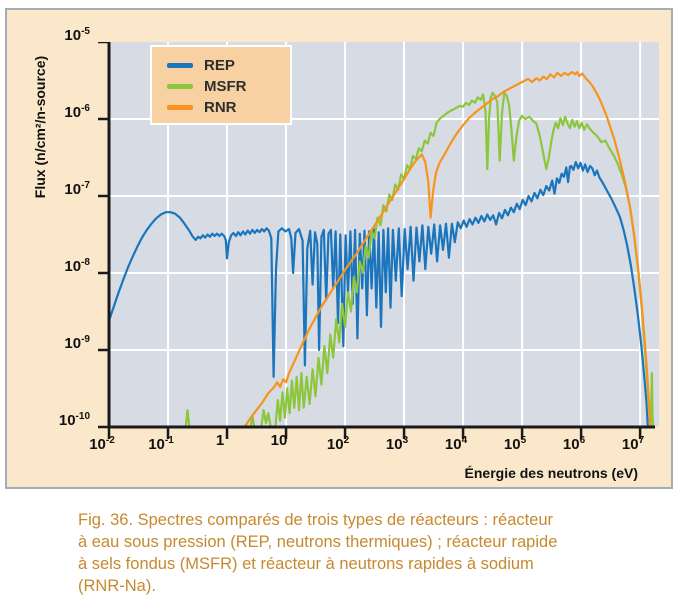  What do you see at coordinates (279, 440) in the screenshot?
I see `x-tick-label: 10` at bounding box center [279, 440].